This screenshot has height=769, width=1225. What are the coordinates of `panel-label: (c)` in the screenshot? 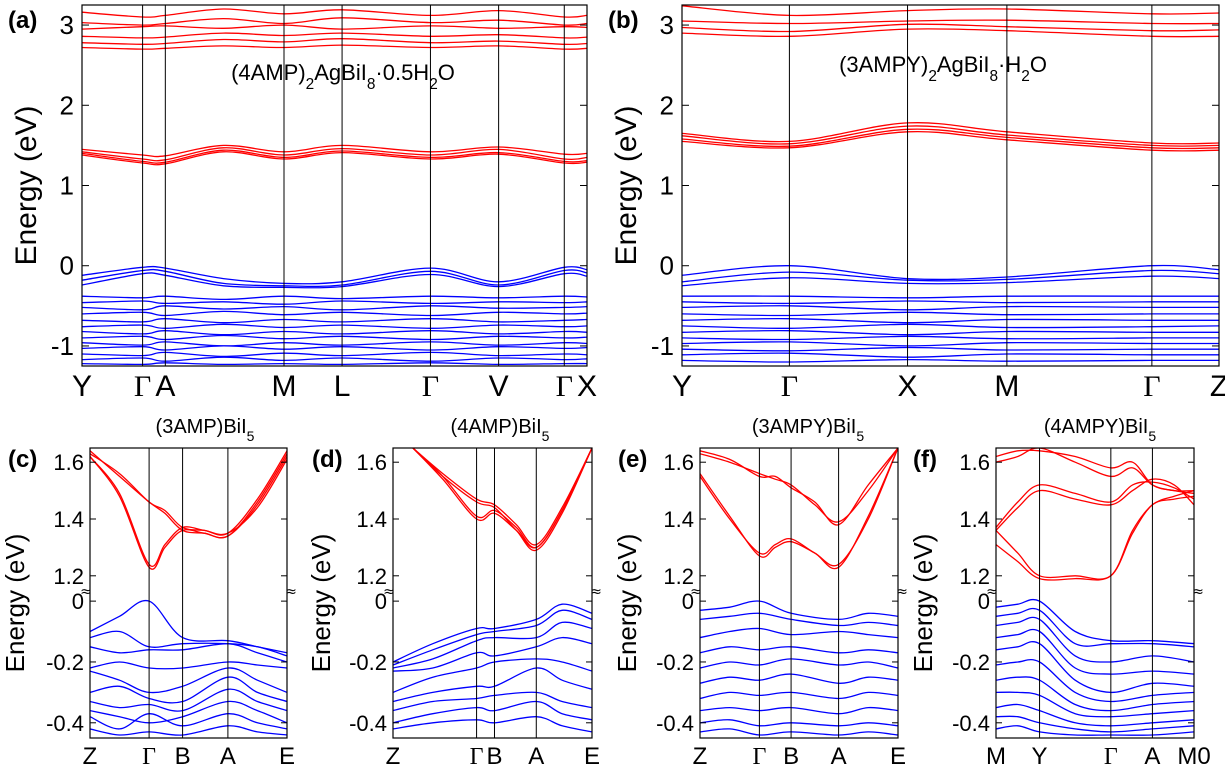 It's located at (22, 459).